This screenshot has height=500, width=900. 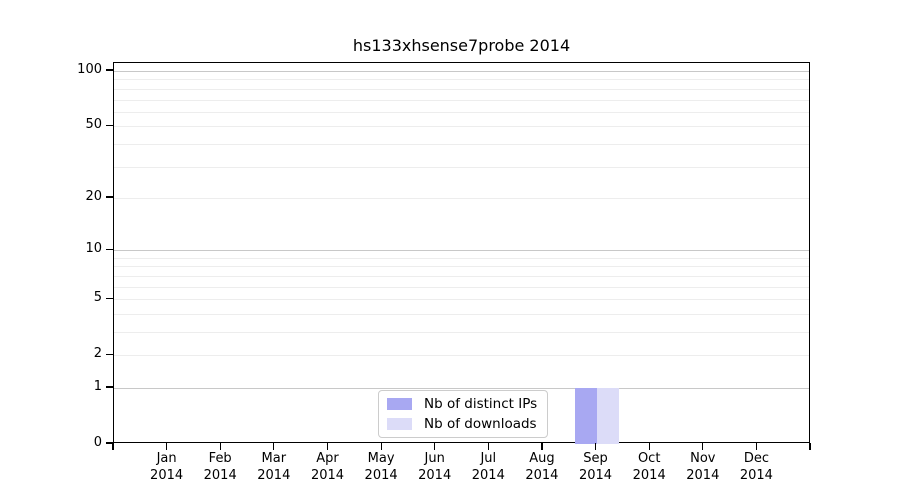 What do you see at coordinates (89, 69) in the screenshot?
I see `y-tick-label: 100` at bounding box center [89, 69].